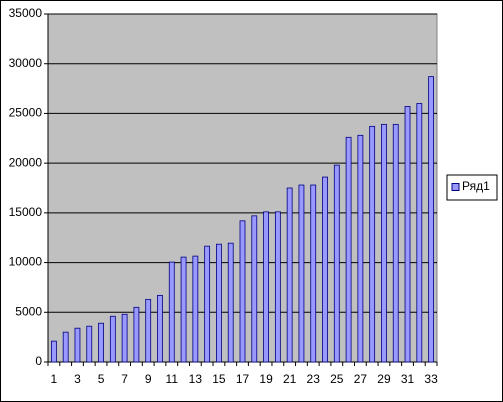 The image size is (503, 402). Describe the element at coordinates (455, 187) in the screenshot. I see `legend-swatch` at that location.